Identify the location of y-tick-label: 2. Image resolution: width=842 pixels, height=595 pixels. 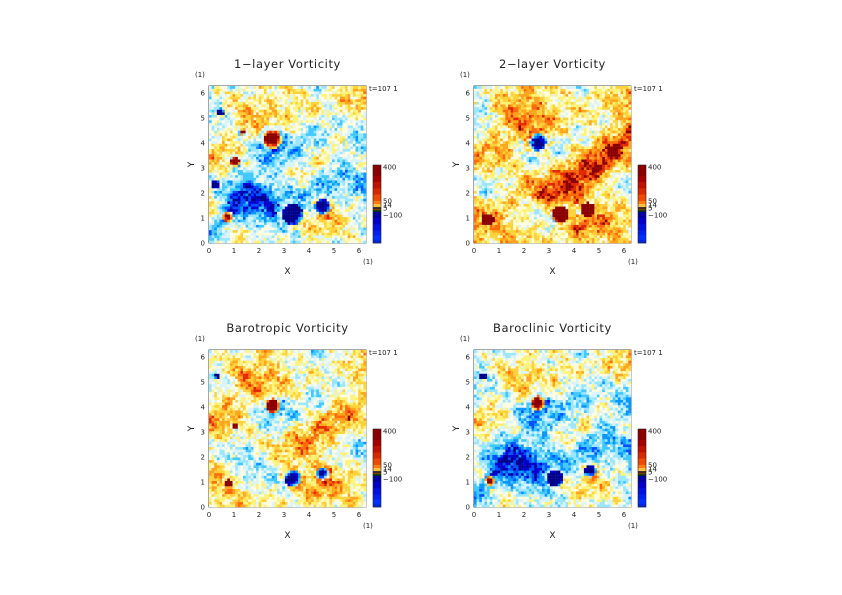
(203, 458).